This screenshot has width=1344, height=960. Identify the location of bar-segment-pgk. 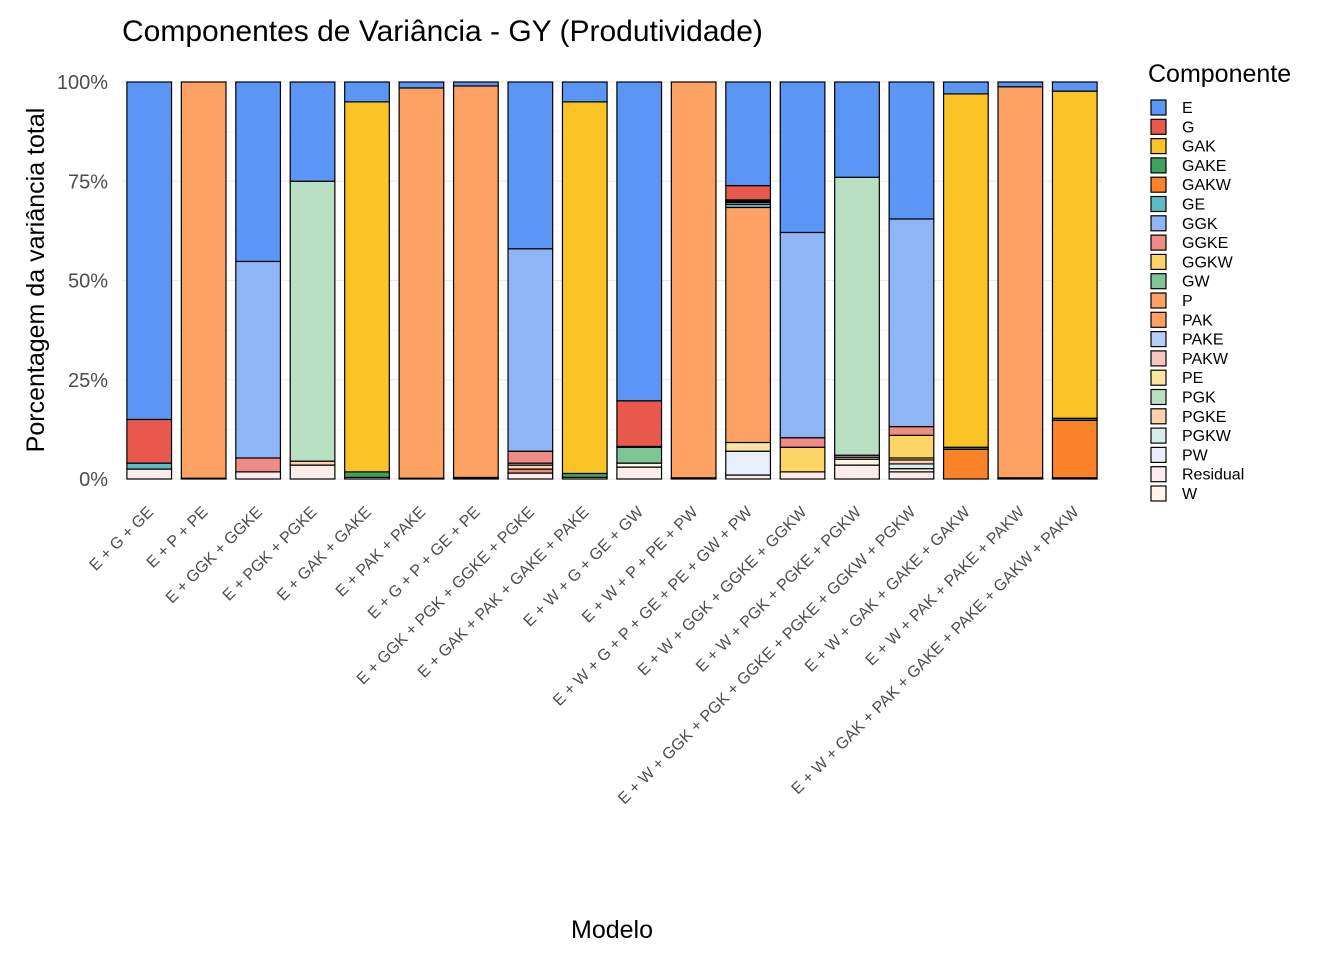
(312, 321).